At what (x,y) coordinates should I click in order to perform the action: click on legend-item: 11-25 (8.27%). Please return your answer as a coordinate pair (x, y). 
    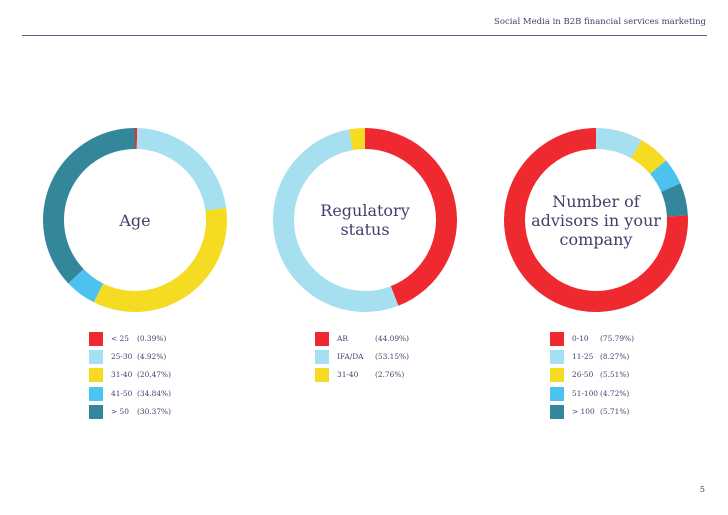
    Looking at the image, I should click on (639, 357).